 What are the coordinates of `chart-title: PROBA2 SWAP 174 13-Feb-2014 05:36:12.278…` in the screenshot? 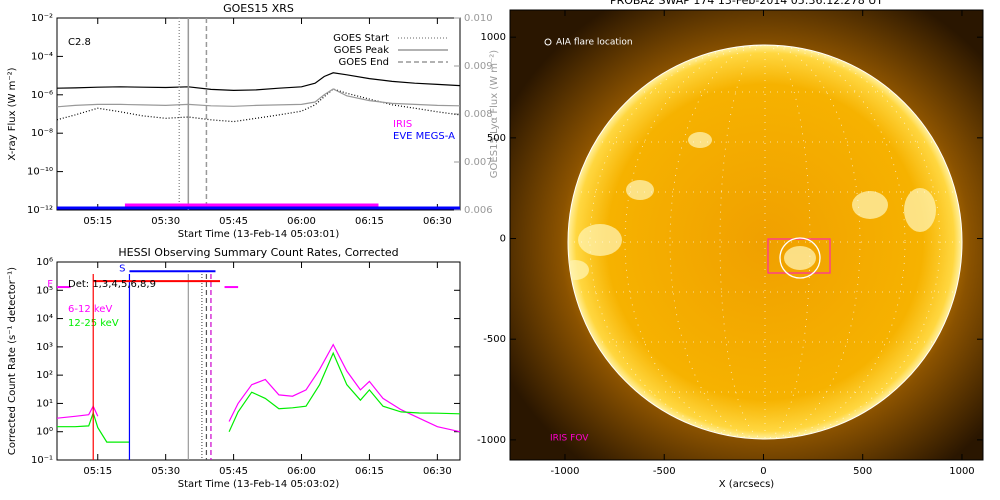 It's located at (746, 3).